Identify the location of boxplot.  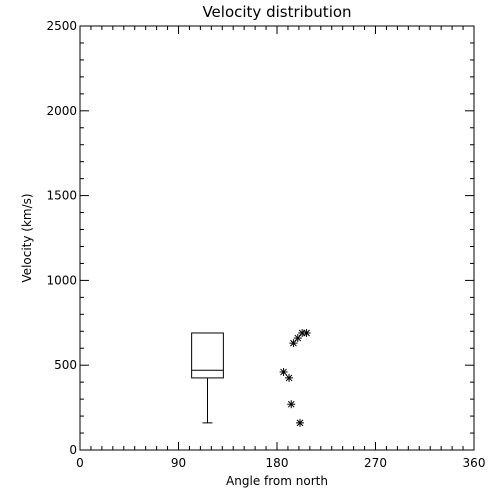
(207, 378).